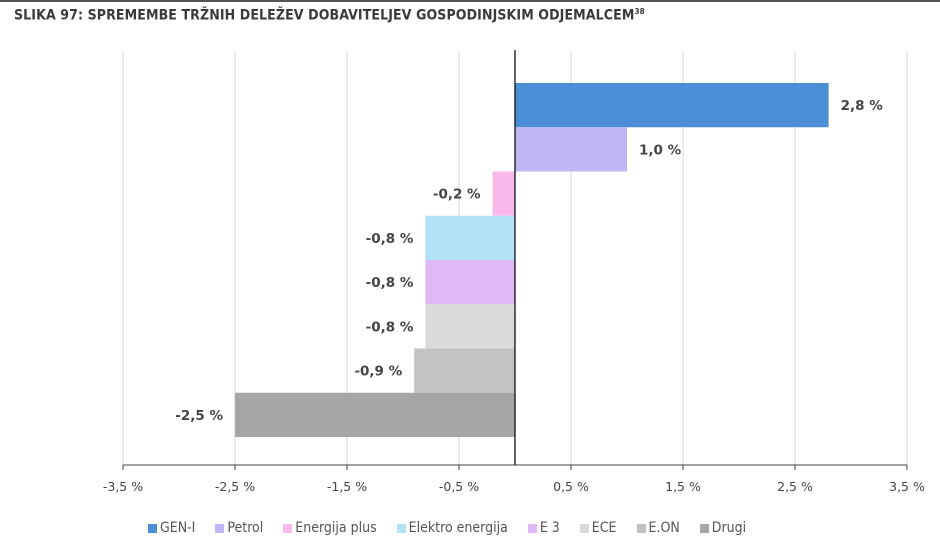 The image size is (940, 551). Describe the element at coordinates (235, 486) in the screenshot. I see `x-tick-label: -2,5 %` at that location.